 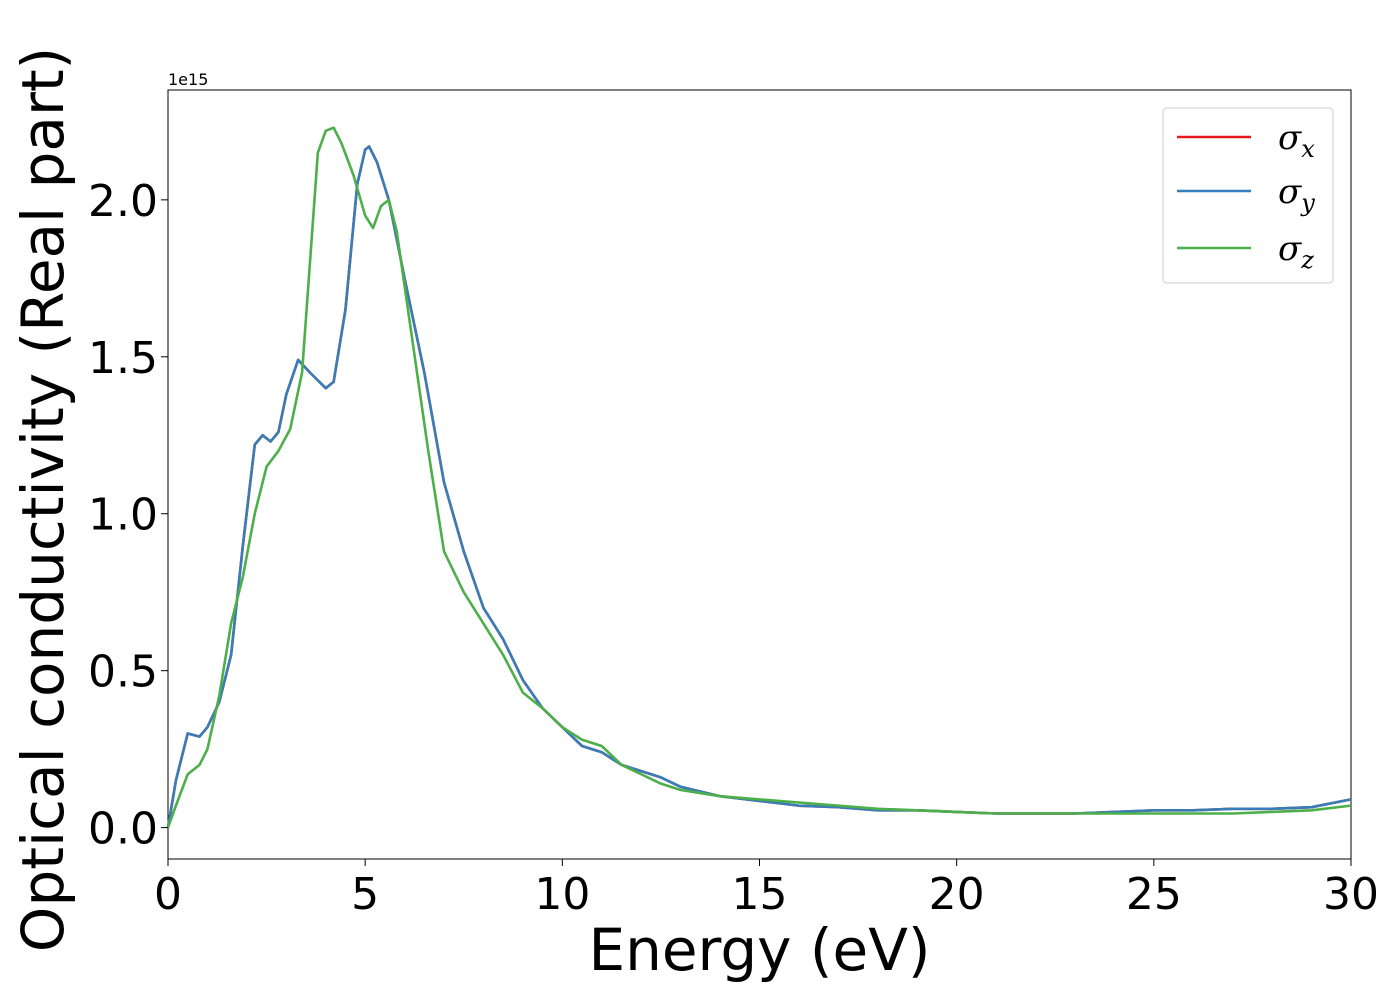 What do you see at coordinates (43, 499) in the screenshot?
I see `y-axis-label: Optical conductivity (Real part)` at bounding box center [43, 499].